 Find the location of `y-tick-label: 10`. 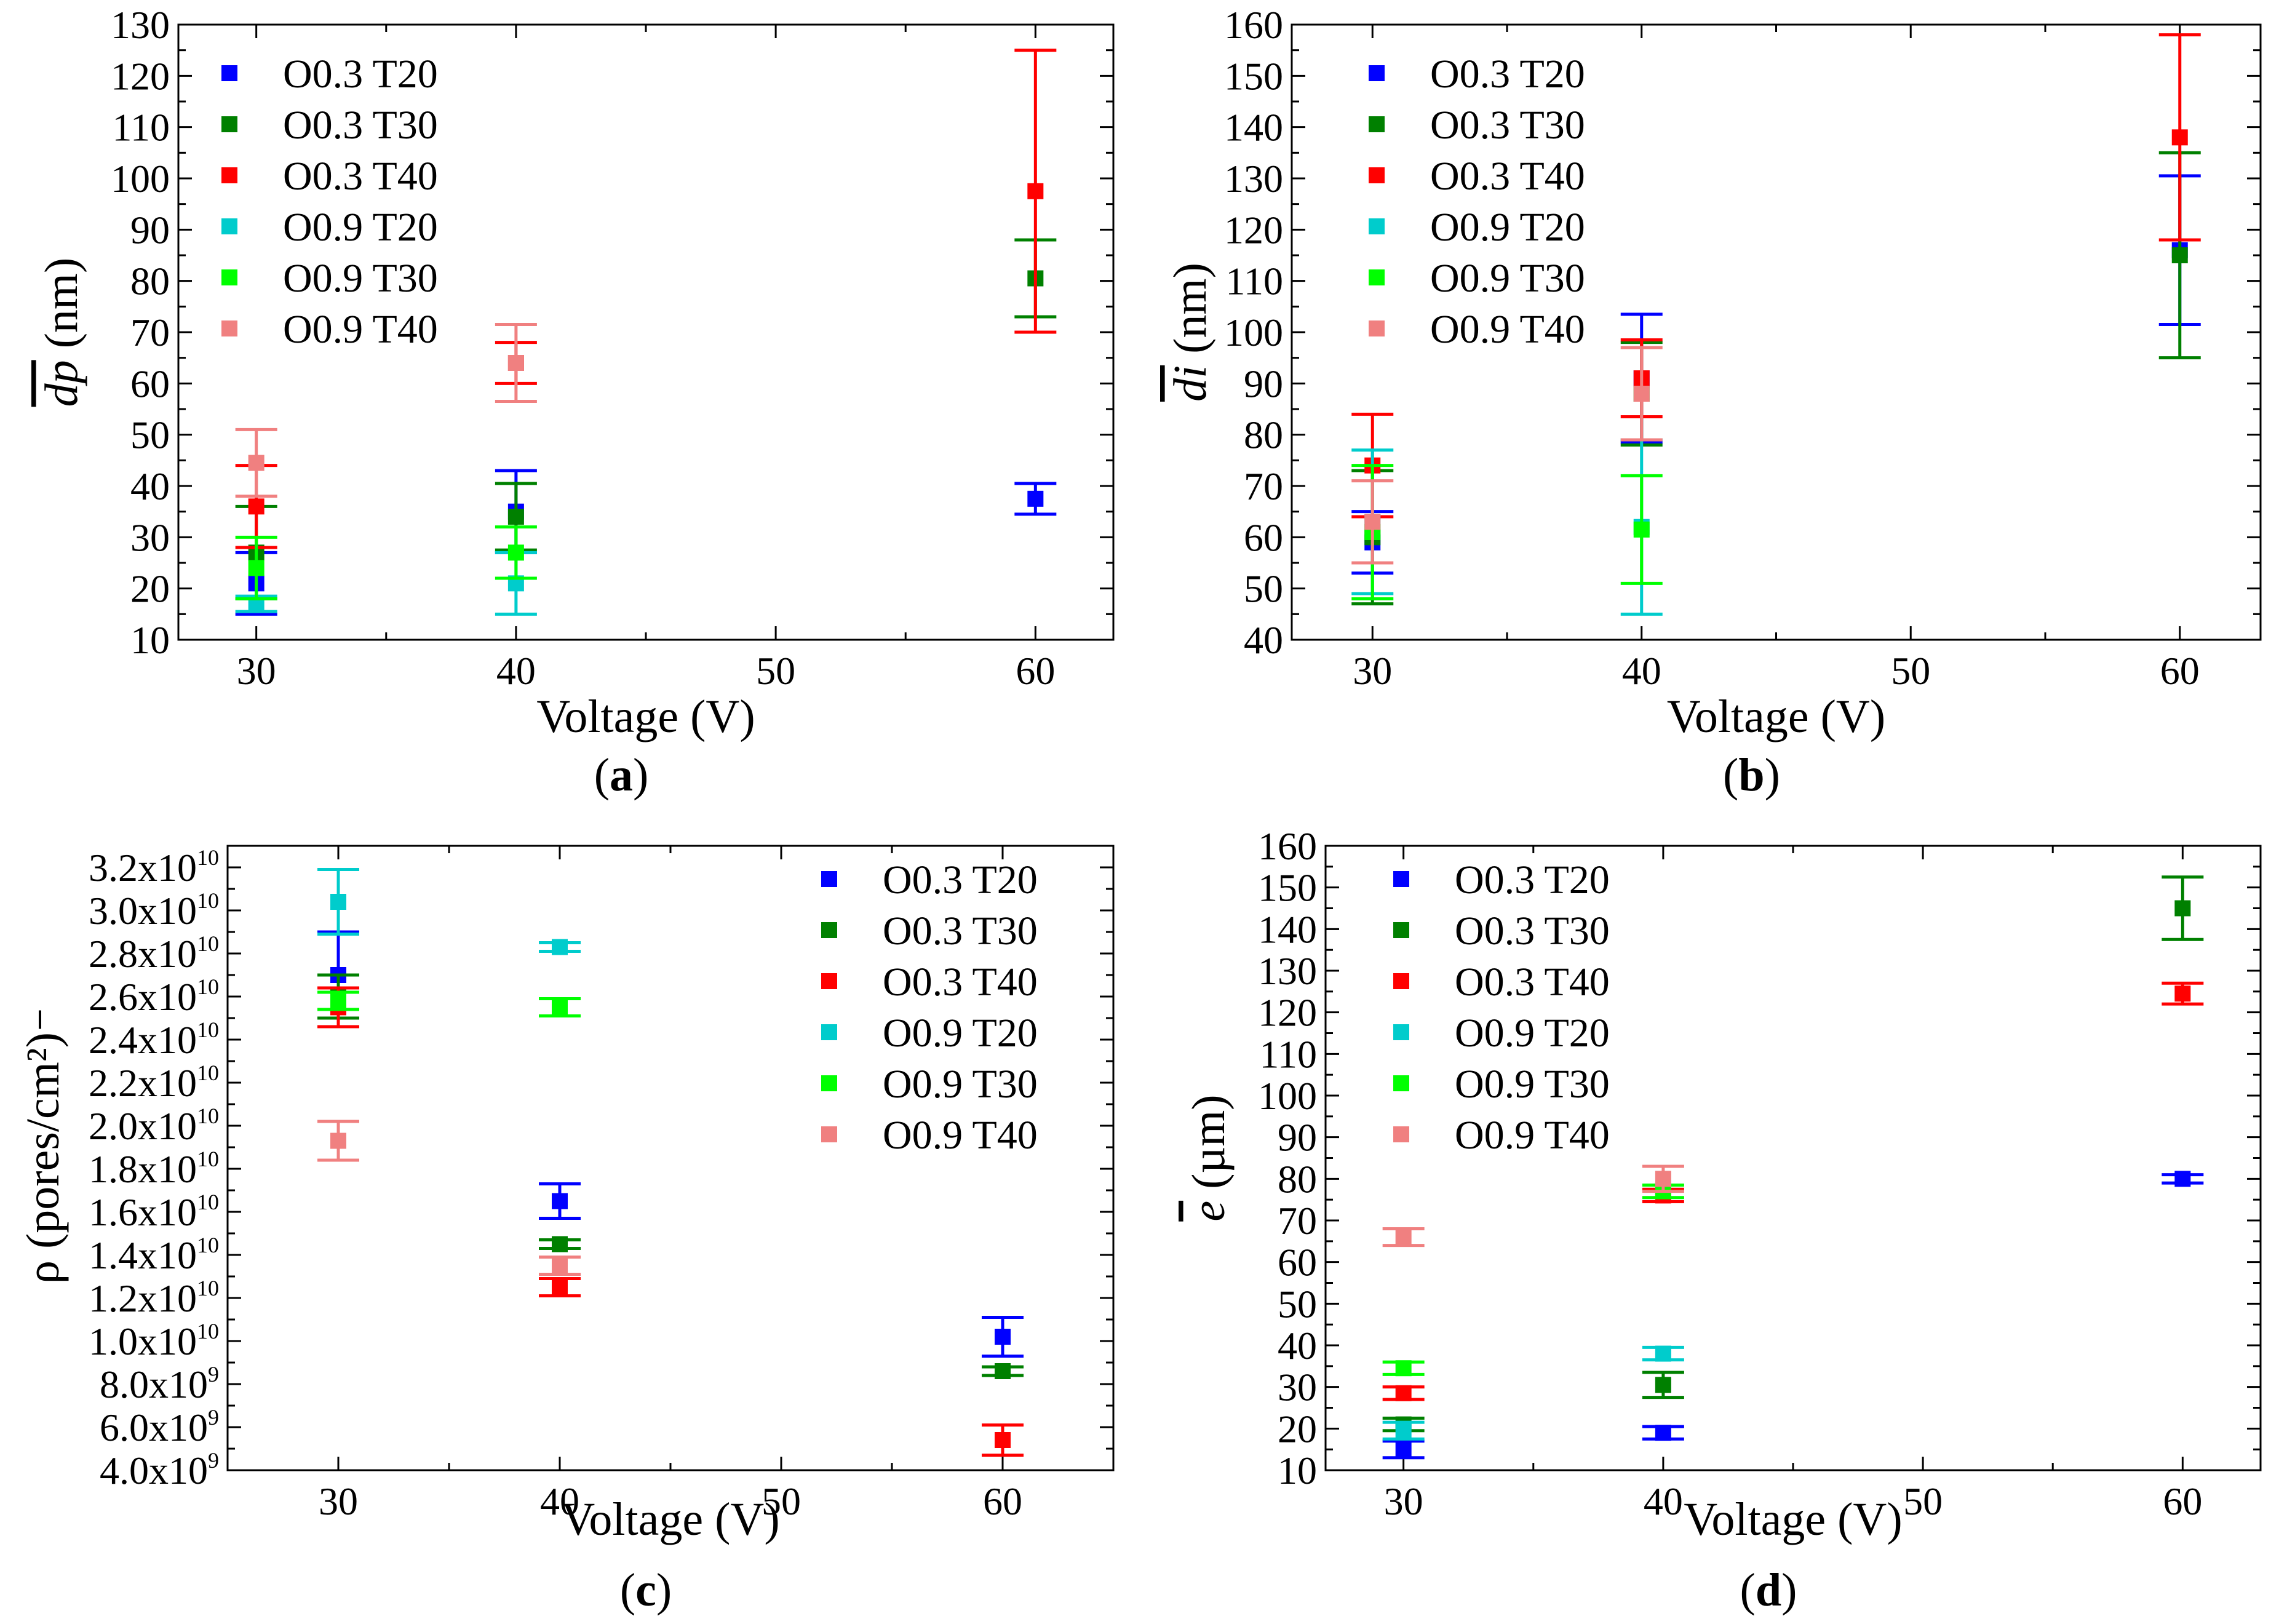

y-tick-label: 10 is located at coordinates (1297, 1470).